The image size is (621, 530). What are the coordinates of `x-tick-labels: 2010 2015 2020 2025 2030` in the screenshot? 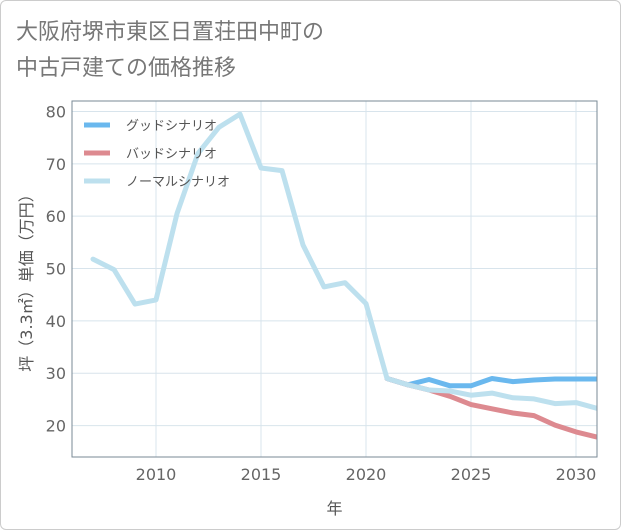 It's located at (366, 474).